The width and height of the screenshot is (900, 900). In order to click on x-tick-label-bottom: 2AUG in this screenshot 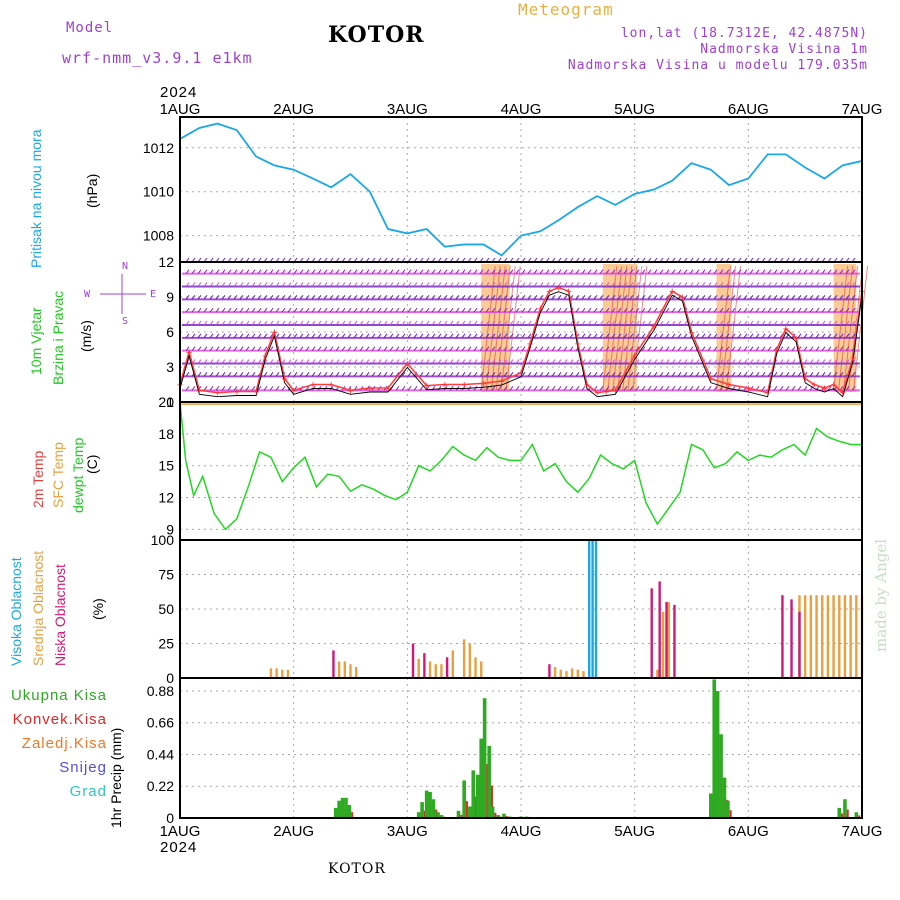, I will do `click(293, 831)`.